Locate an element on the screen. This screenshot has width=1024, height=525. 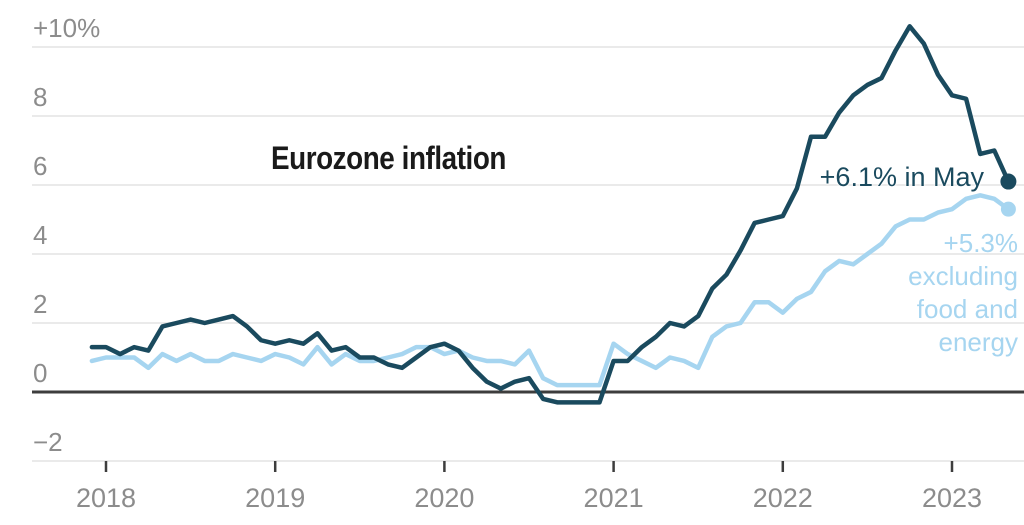
y-axis-label: −2 is located at coordinates (48, 442).